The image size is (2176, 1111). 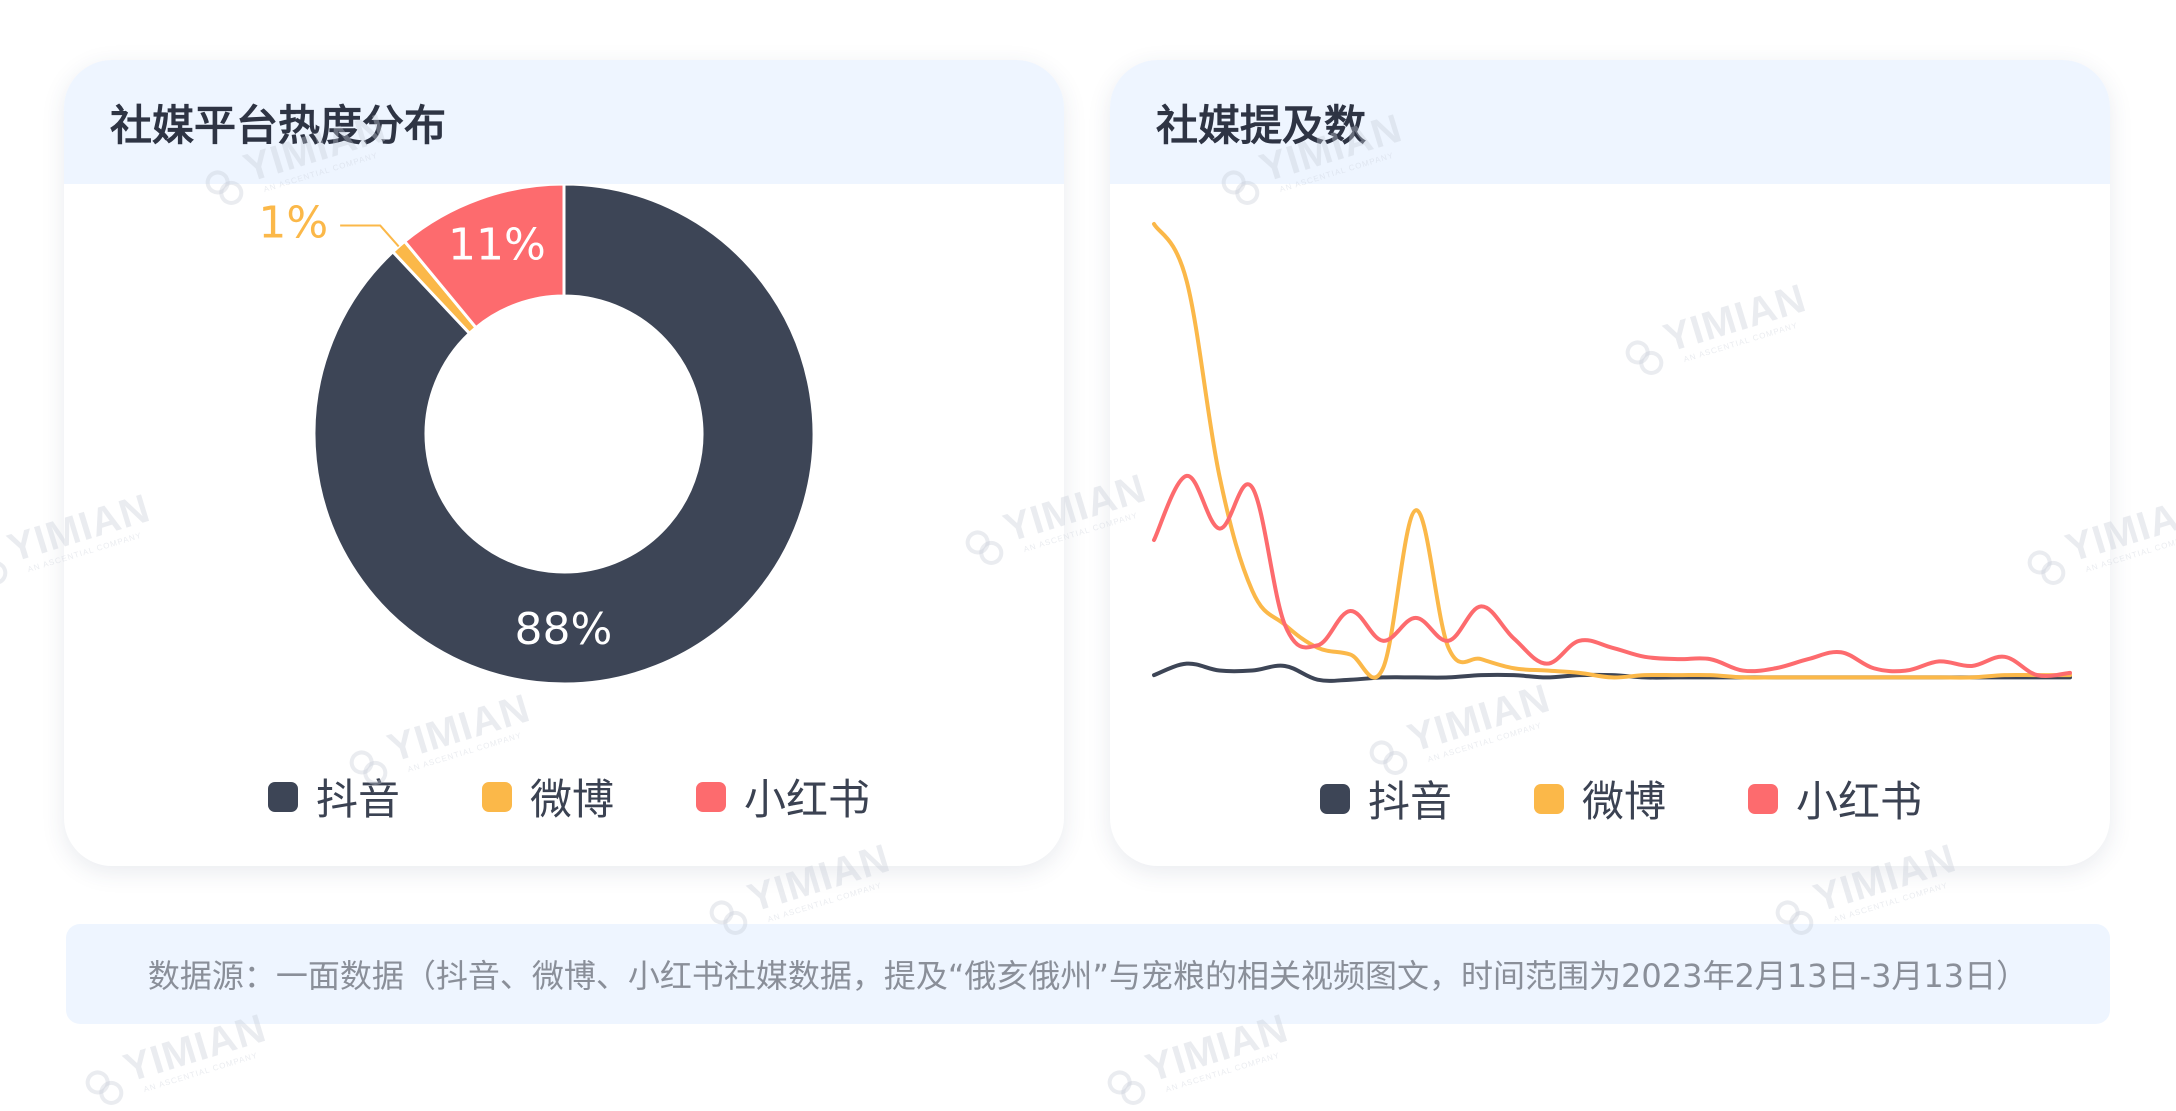 I want to click on donut-chart: 88% 1% 11%, so click(x=537, y=435).